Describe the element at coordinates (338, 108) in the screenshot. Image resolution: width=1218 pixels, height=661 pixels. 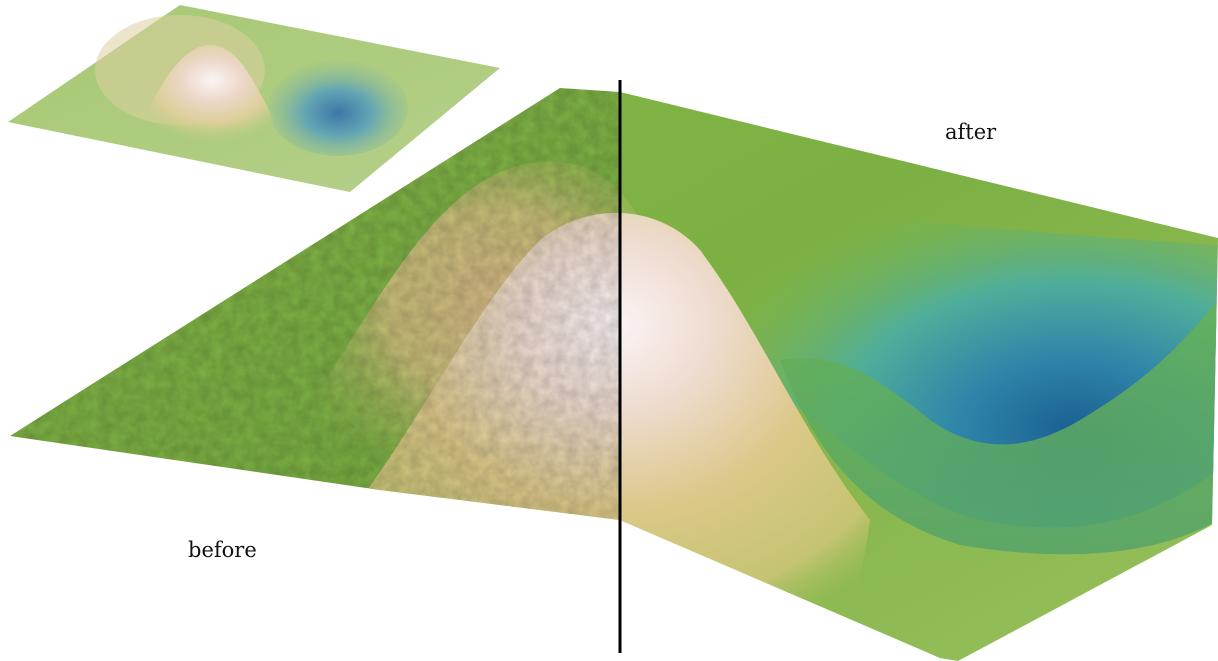
I see `inset-valley` at that location.